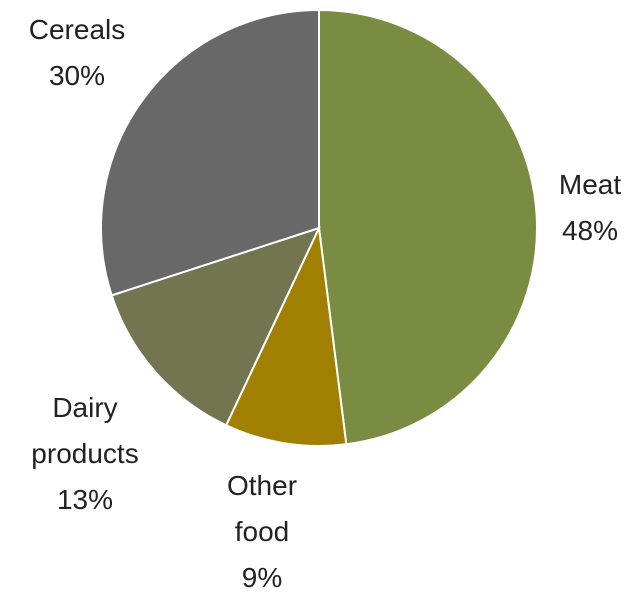 The height and width of the screenshot is (593, 635). Describe the element at coordinates (85, 499) in the screenshot. I see `value-label: 13%` at that location.